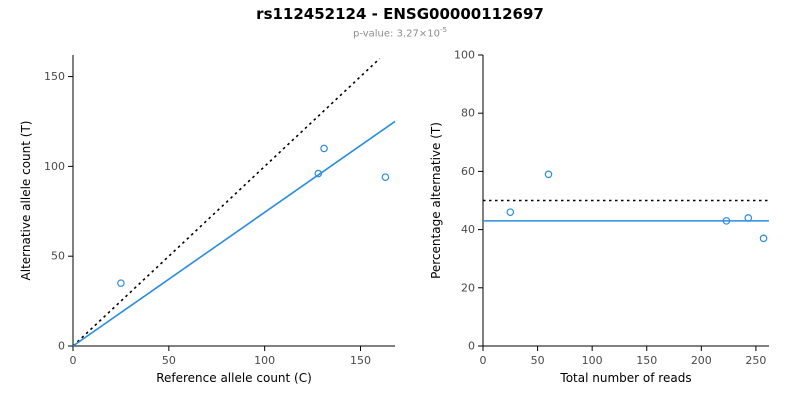 The width and height of the screenshot is (800, 400). Describe the element at coordinates (26, 201) in the screenshot. I see `y-axis-label: Alternative allele count (T)` at that location.